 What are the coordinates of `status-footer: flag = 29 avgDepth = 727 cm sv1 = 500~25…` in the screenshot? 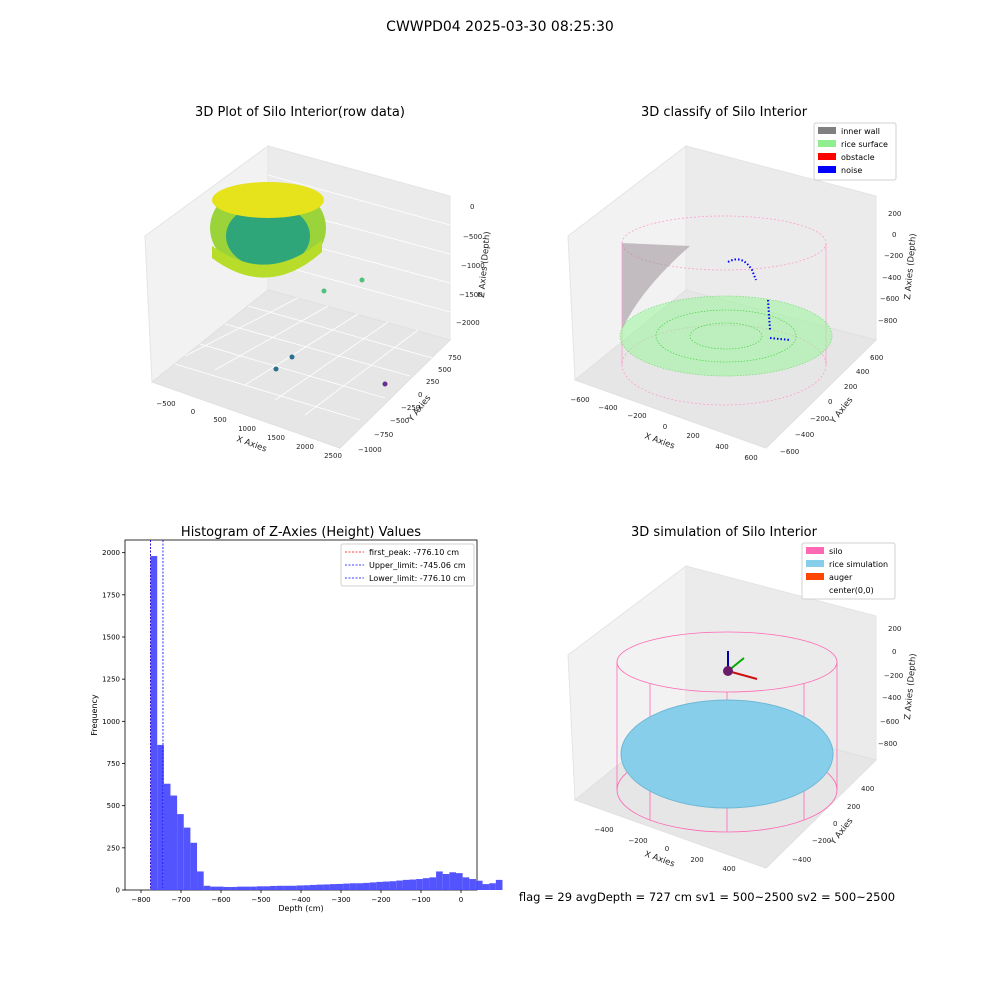 It's located at (707, 897).